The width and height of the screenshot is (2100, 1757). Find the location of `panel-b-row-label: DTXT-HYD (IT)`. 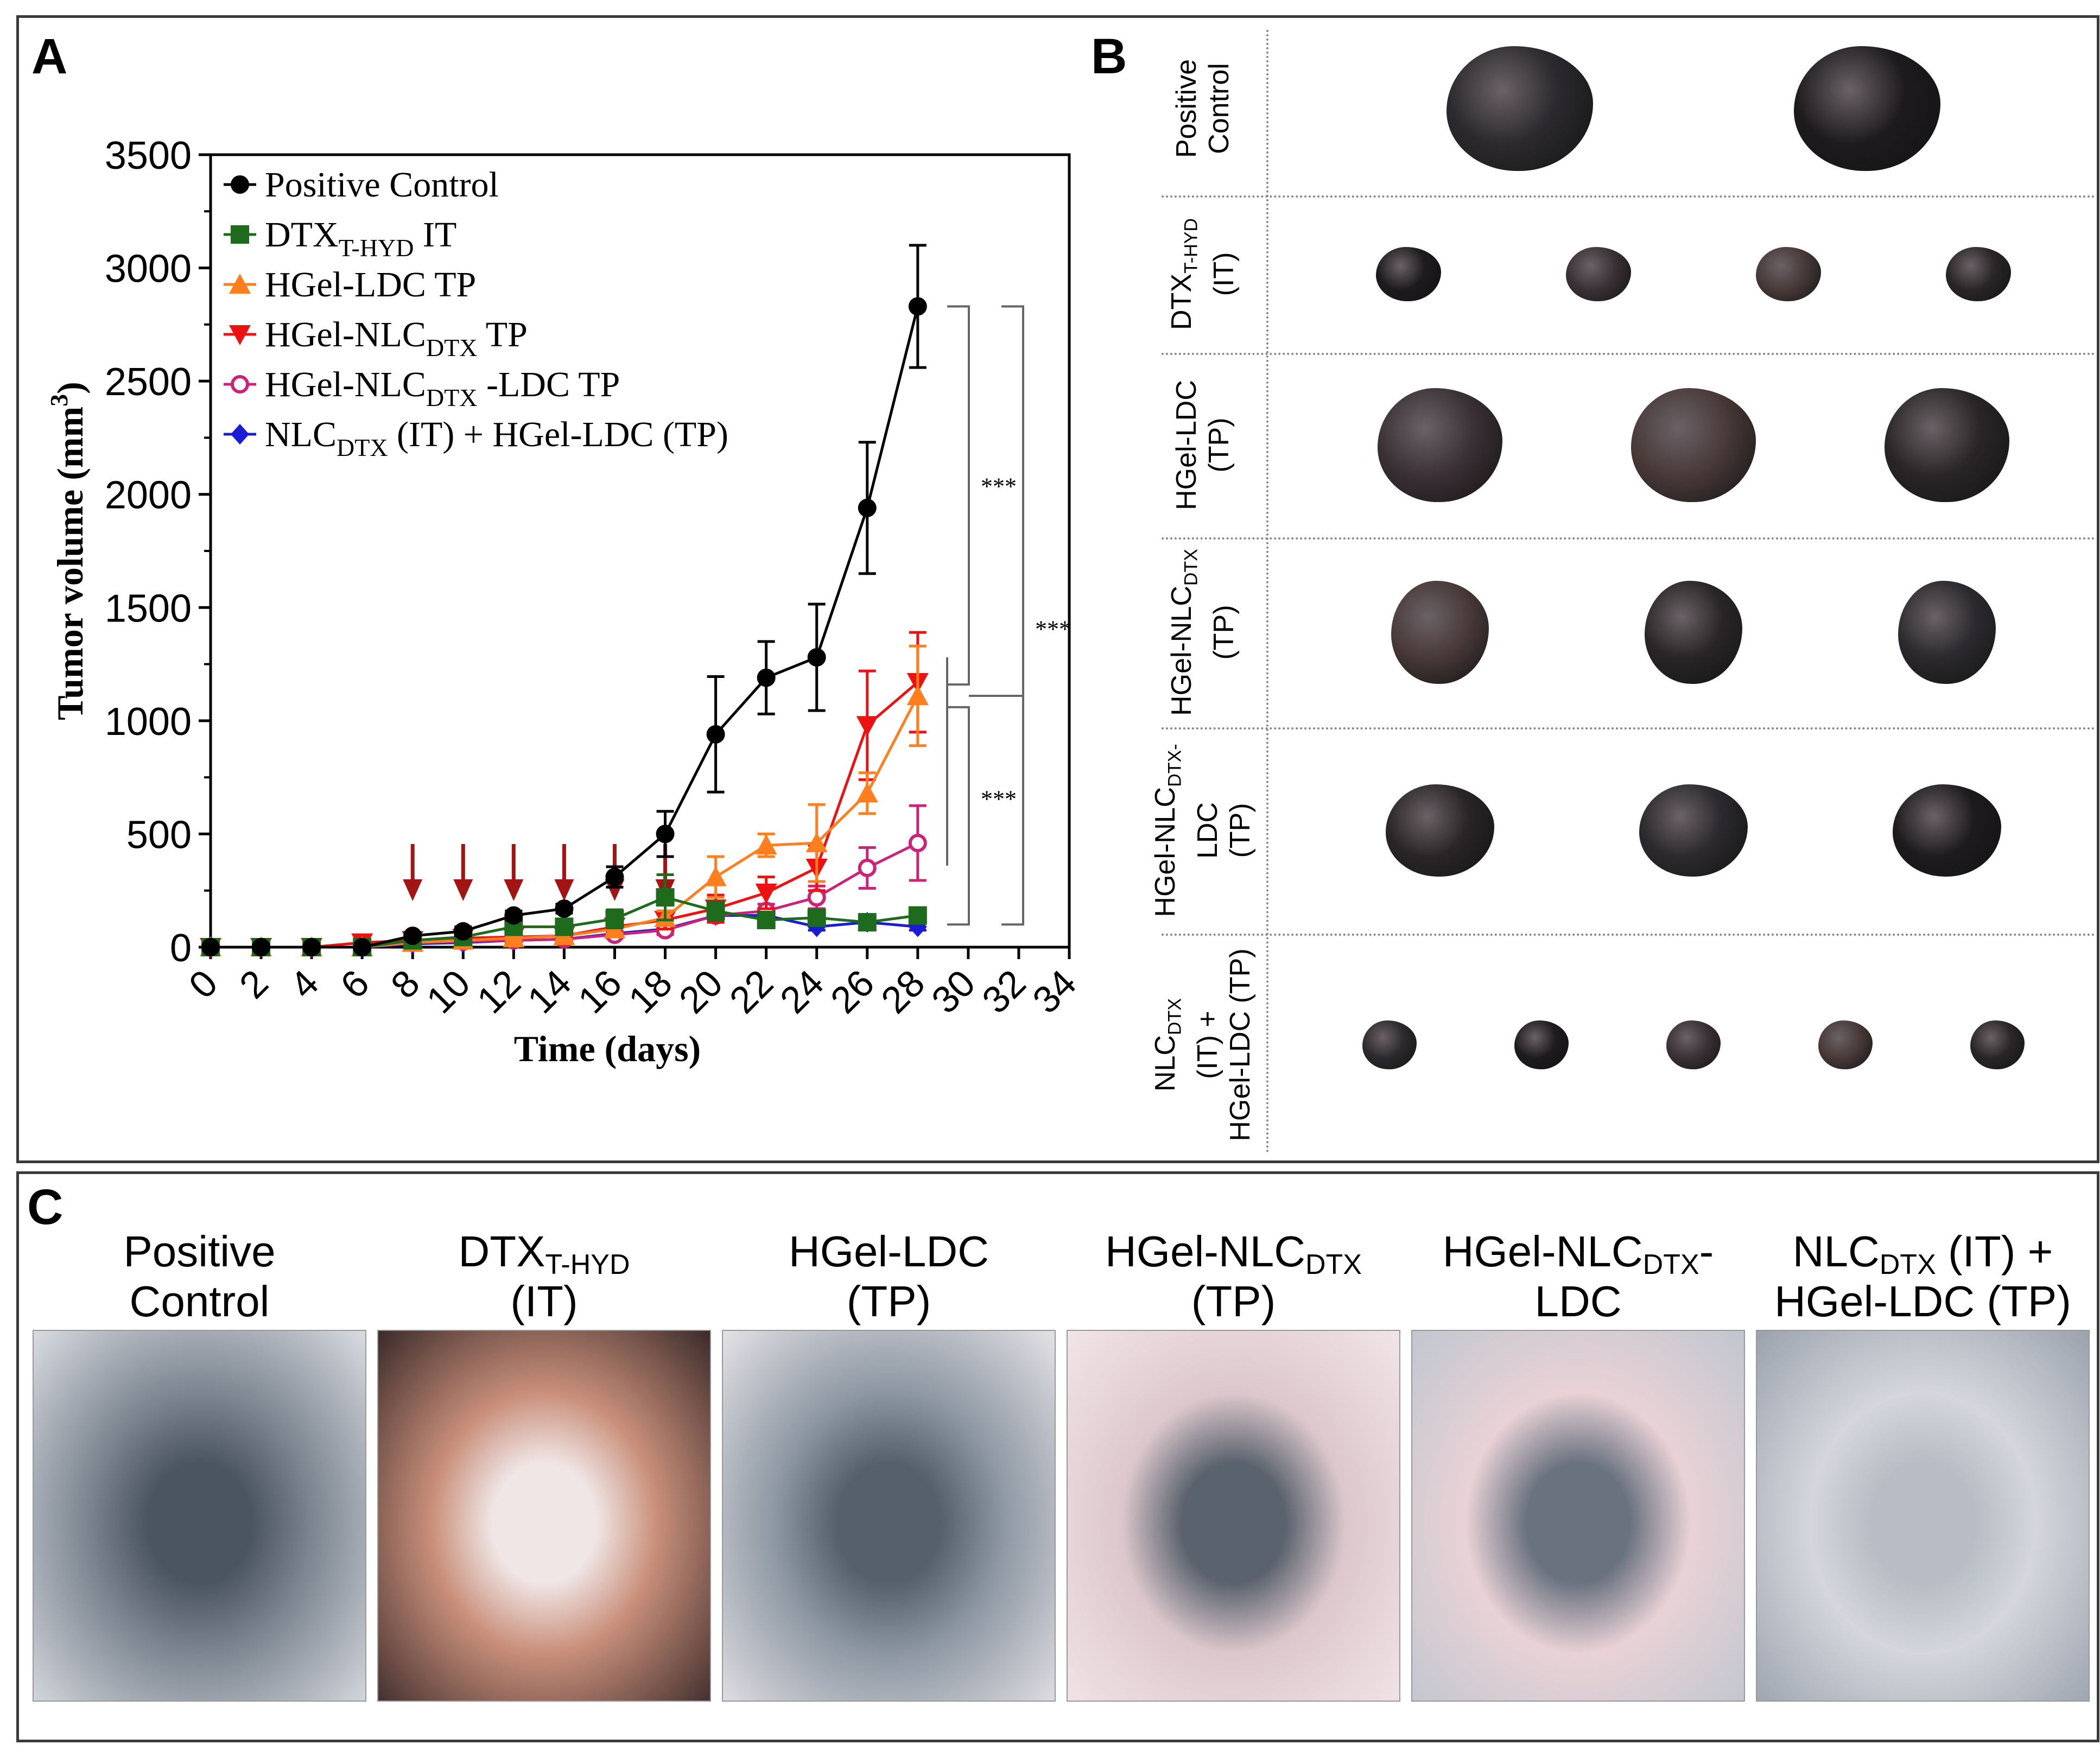

panel-b-row-label: DTXT-HYD (IT) is located at coordinates (1203, 274).